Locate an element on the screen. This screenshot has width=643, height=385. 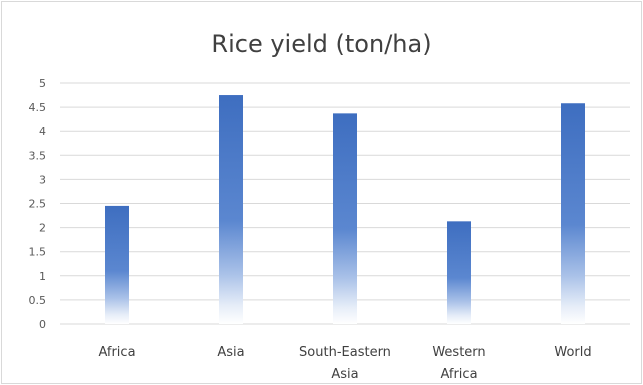
chart-title: Rice yield (ton/ha) is located at coordinates (321, 44).